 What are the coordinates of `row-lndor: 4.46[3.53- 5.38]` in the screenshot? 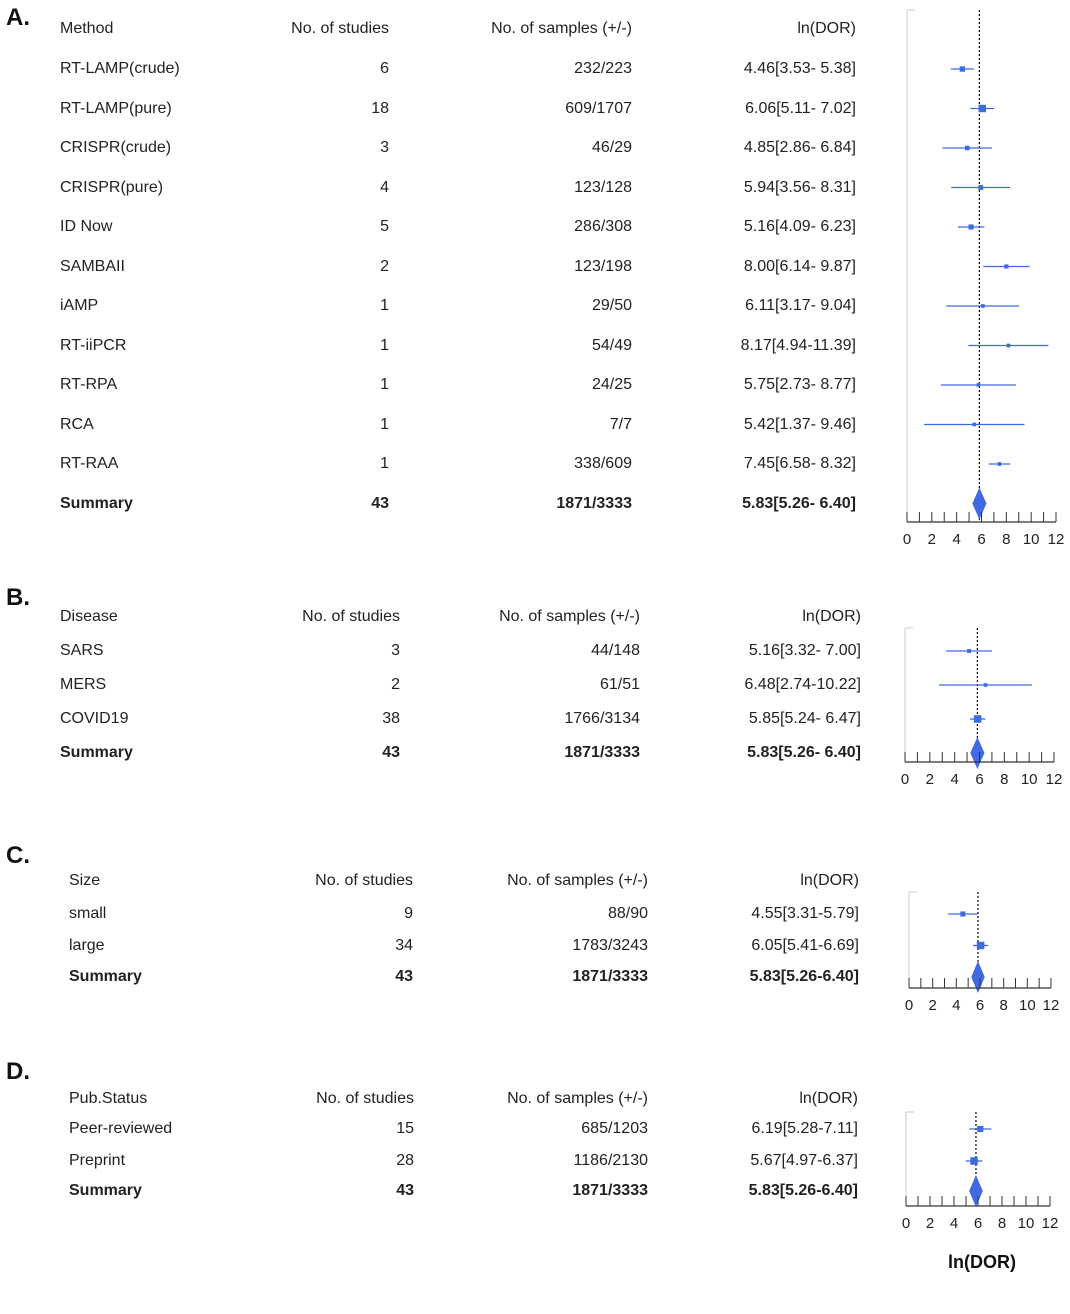 It's located at (799, 68).